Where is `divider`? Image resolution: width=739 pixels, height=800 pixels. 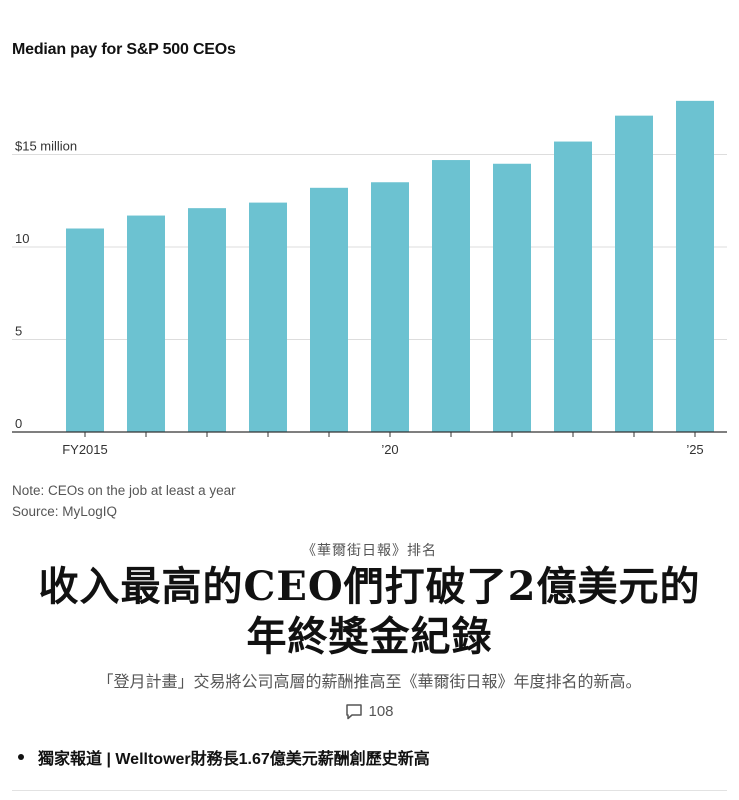 divider is located at coordinates (369, 790).